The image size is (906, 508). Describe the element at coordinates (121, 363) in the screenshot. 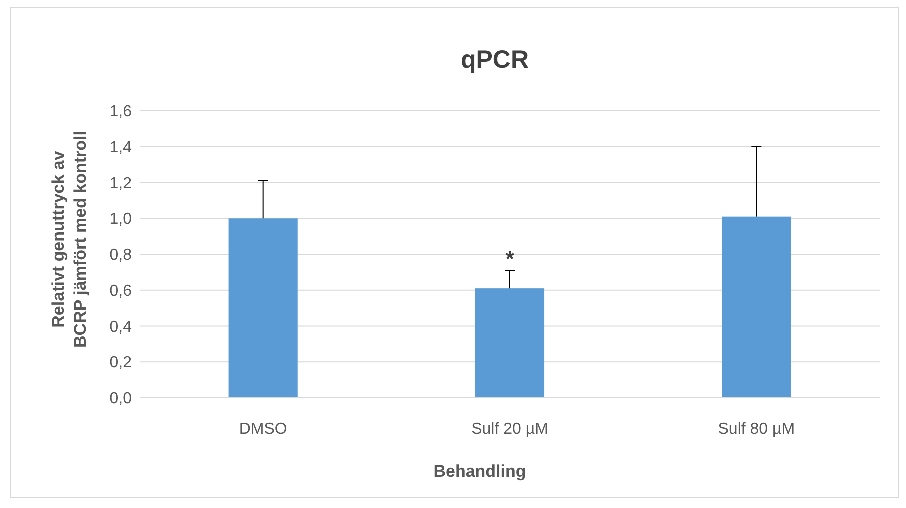

I see `y-tick-label: 0,2` at that location.